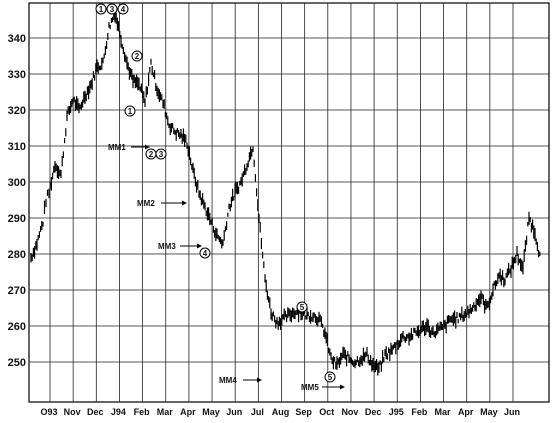 The height and width of the screenshot is (423, 552). I want to click on x-tick-label: Aug, so click(281, 412).